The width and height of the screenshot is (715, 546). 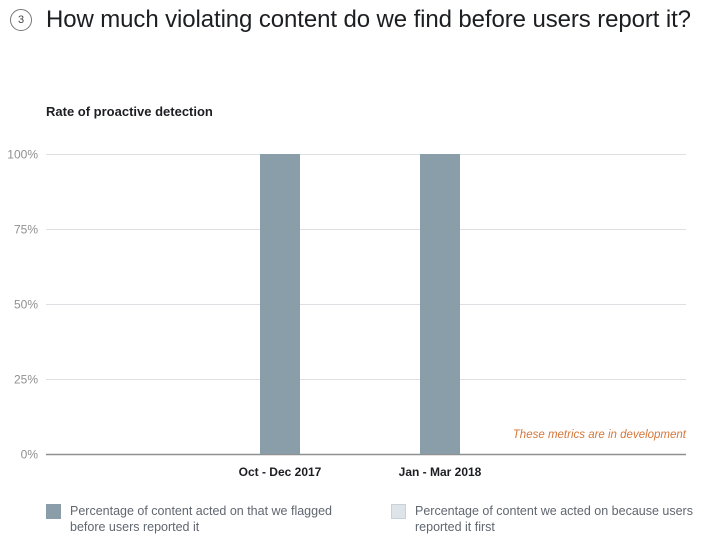 What do you see at coordinates (26, 230) in the screenshot?
I see `y-tick-label: 75%` at bounding box center [26, 230].